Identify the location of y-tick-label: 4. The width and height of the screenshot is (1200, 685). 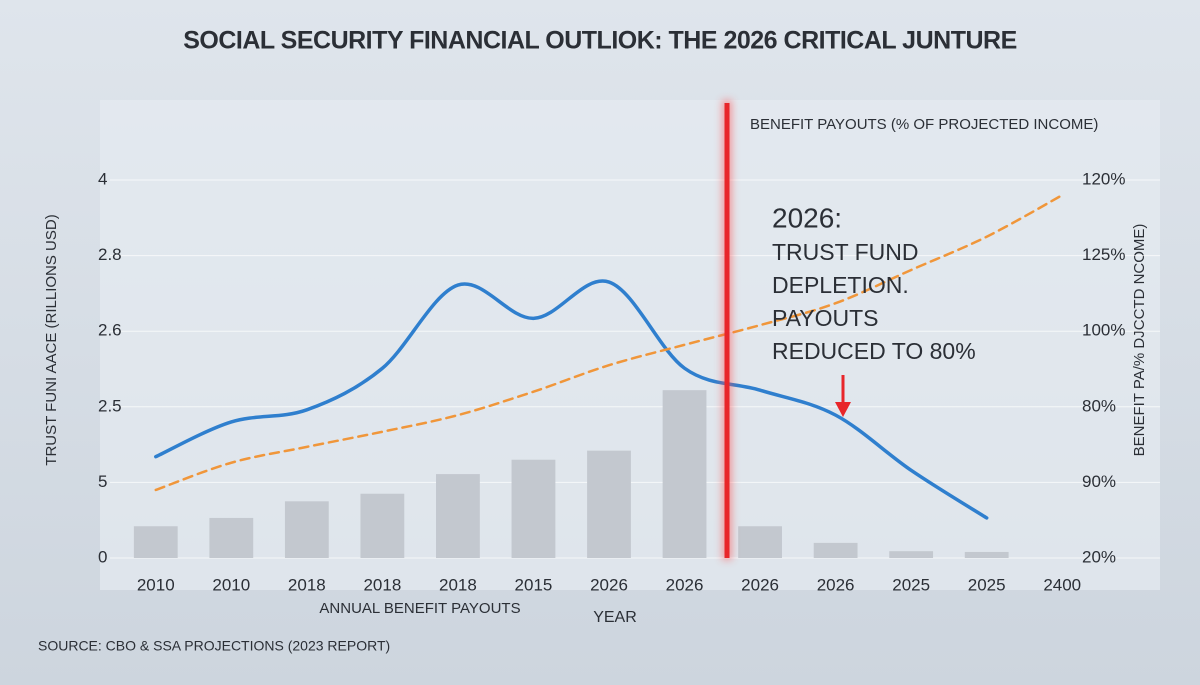
(102, 178).